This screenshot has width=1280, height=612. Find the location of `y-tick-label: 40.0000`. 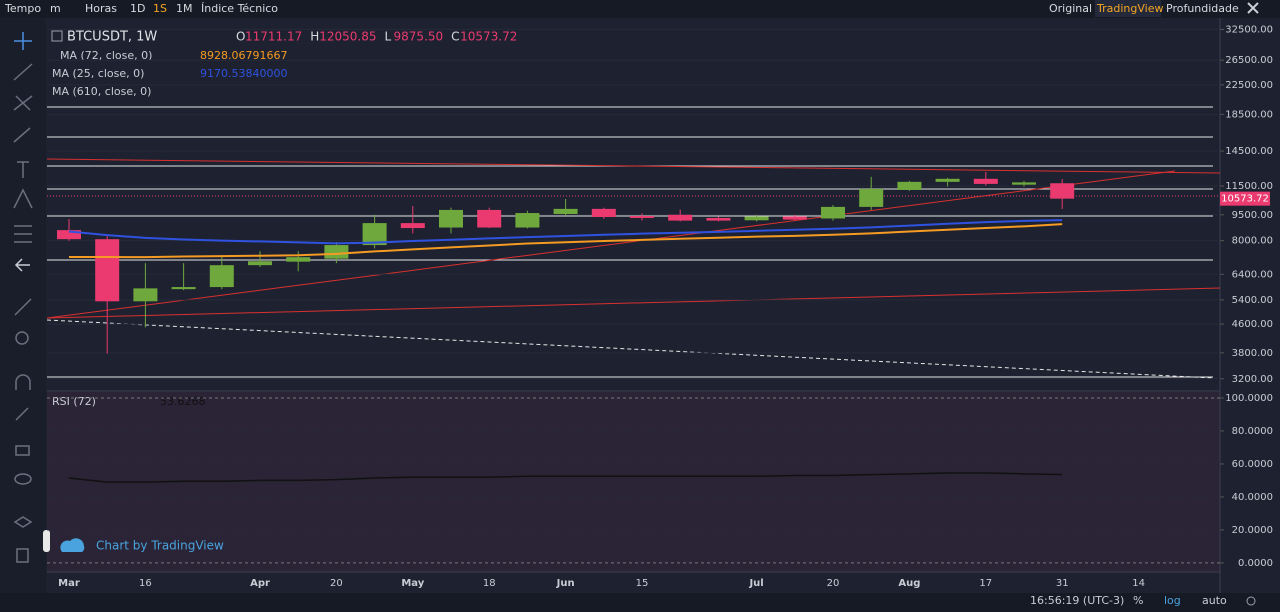

y-tick-label: 40.0000 is located at coordinates (1252, 497).